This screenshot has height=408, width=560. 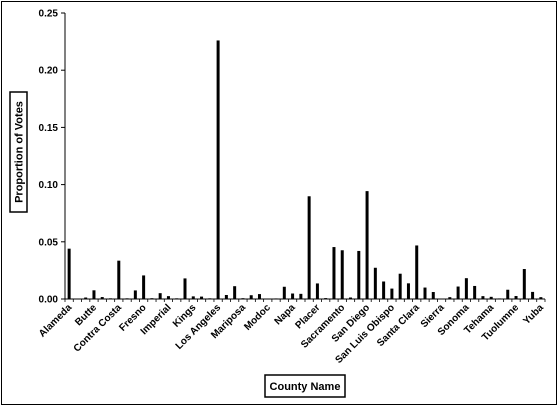 I want to click on y-axis-title-box: Proportion of Votes, so click(x=18, y=152).